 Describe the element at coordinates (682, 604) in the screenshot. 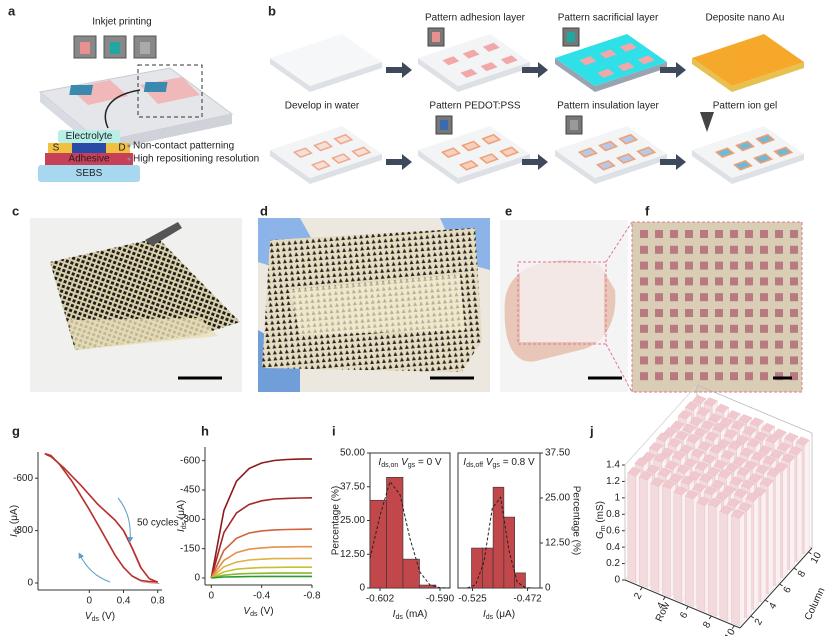

I see `row-axis` at that location.